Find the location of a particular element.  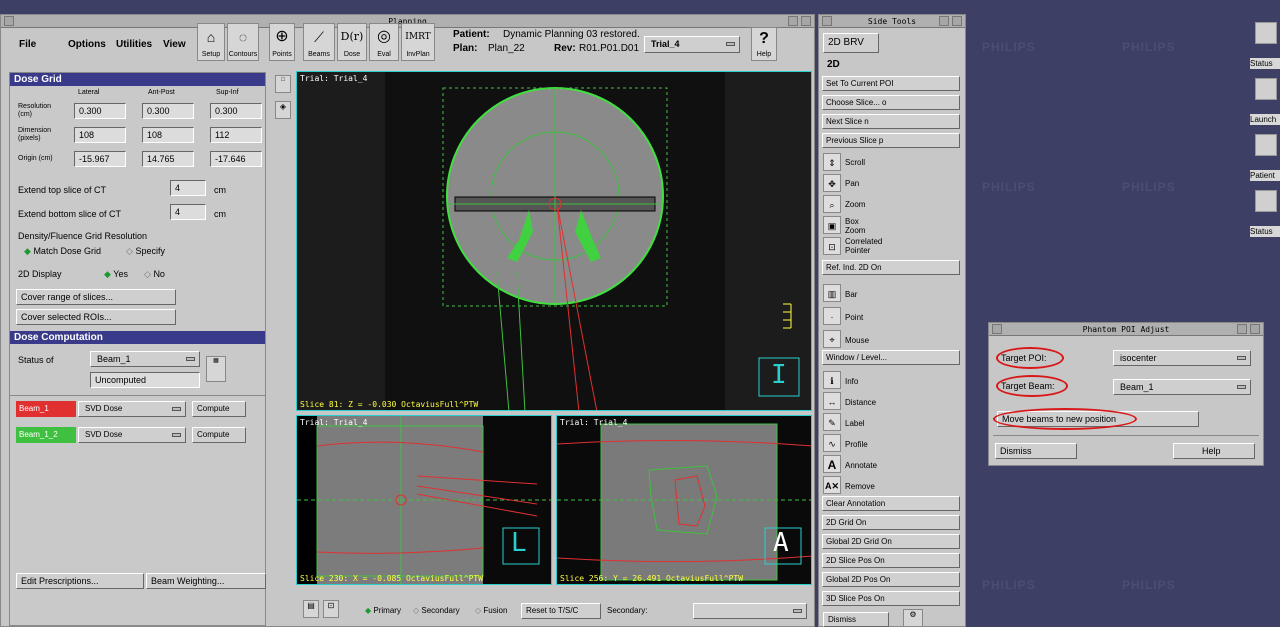

3d-slice-pos-button: 3D Slice Pos On is located at coordinates (891, 598).